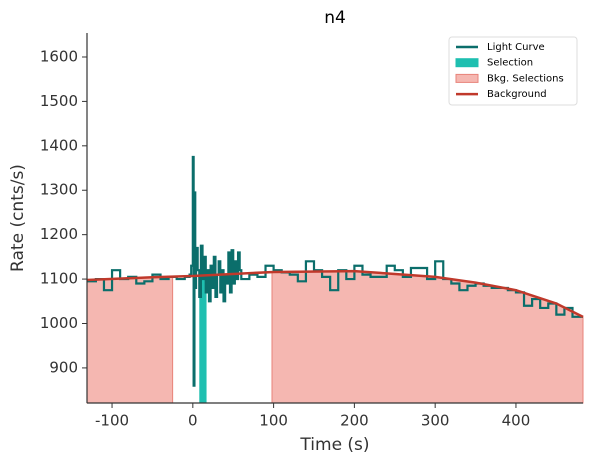 The width and height of the screenshot is (592, 465). Describe the element at coordinates (59, 56) in the screenshot. I see `y-tick-label: 1600` at that location.